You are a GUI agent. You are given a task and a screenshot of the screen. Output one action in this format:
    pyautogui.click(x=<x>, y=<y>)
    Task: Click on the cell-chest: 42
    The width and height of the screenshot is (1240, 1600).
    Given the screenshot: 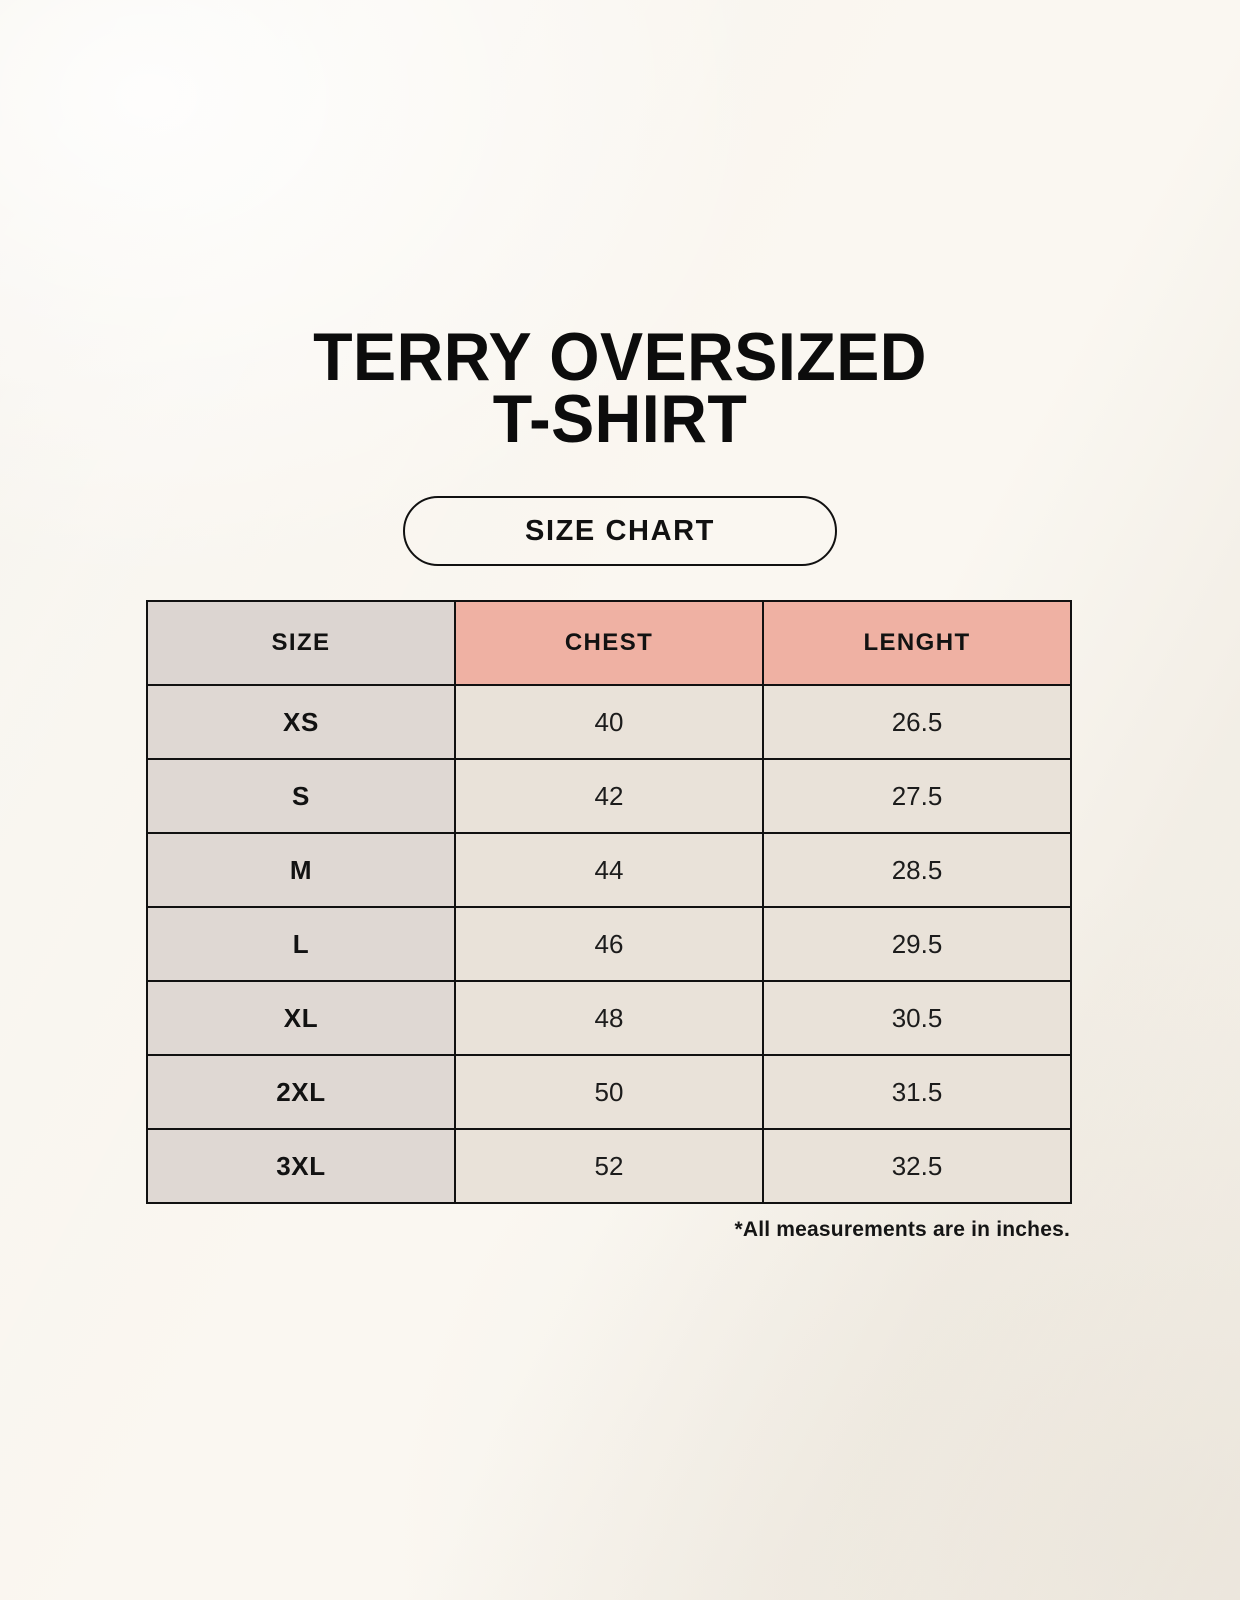 What is the action you would take?
    pyautogui.click(x=609, y=796)
    